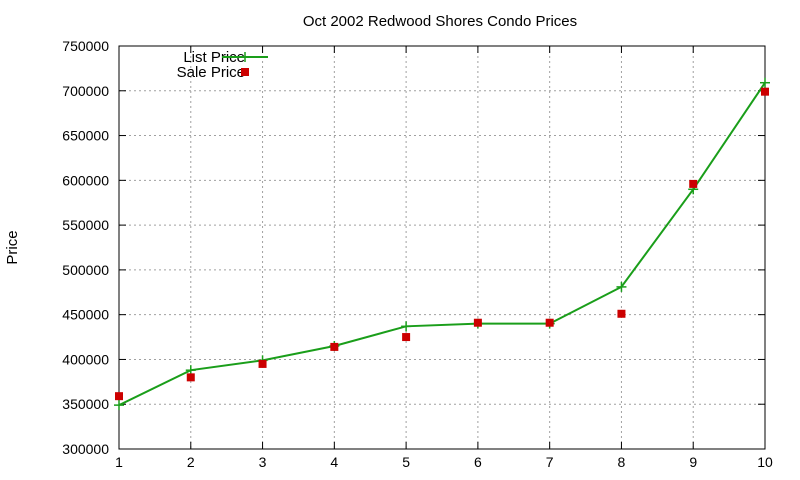  What do you see at coordinates (85, 359) in the screenshot?
I see `y-tick-label: 400000` at bounding box center [85, 359].